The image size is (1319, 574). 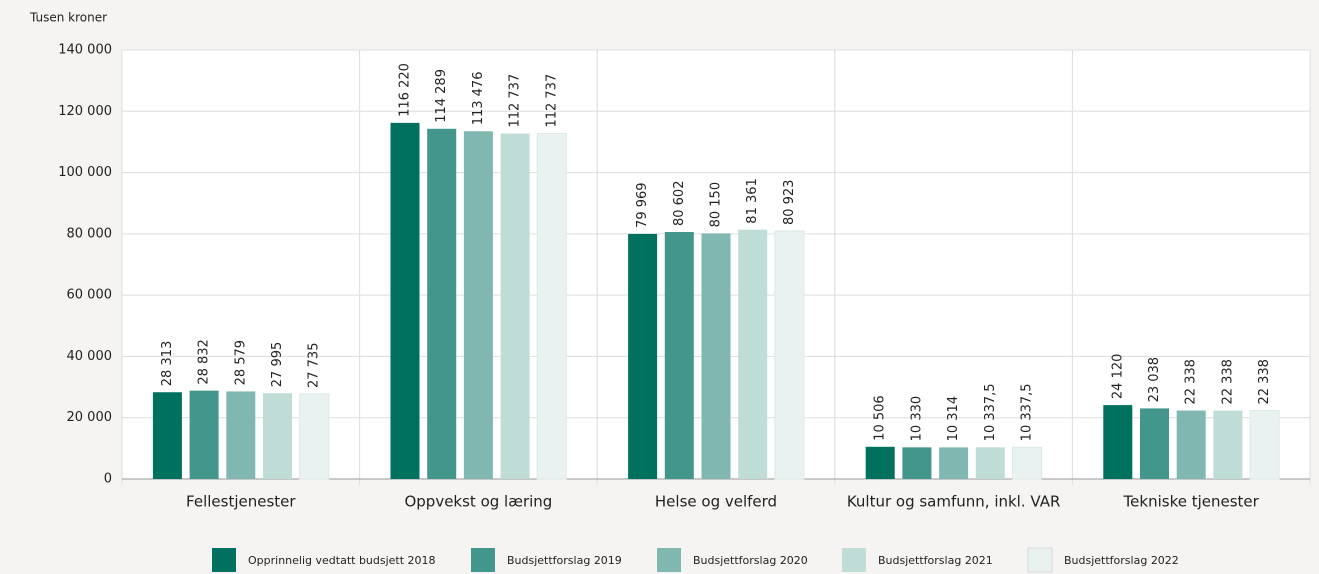 I want to click on x-tick-label: Tekniske tjenester, so click(x=1191, y=502).